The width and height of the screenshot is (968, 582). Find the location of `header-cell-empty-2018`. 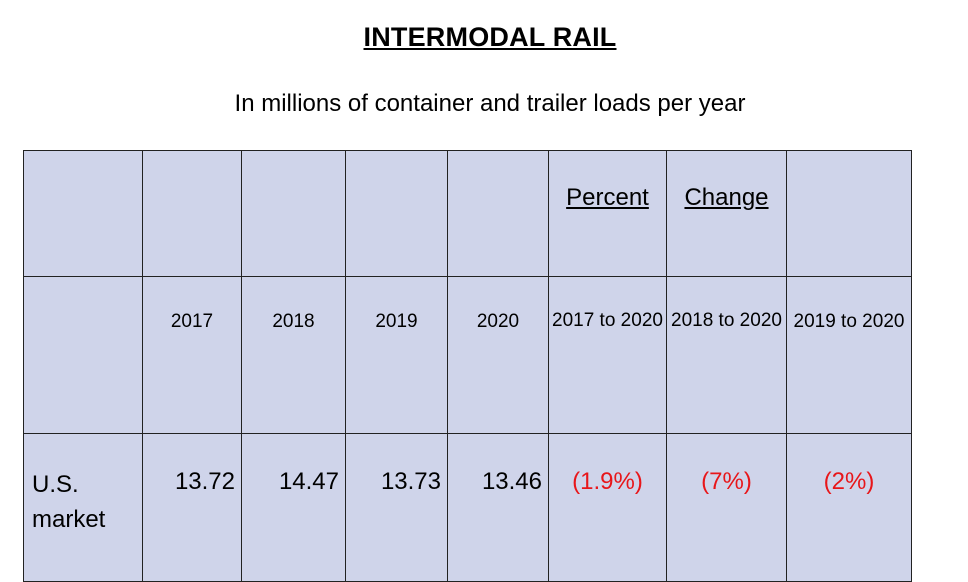

header-cell-empty-2018 is located at coordinates (293, 213).